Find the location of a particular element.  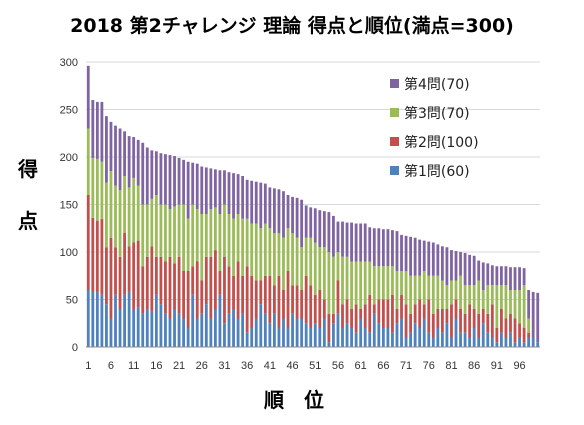

legend-label: 第1問(60) is located at coordinates (437, 171).